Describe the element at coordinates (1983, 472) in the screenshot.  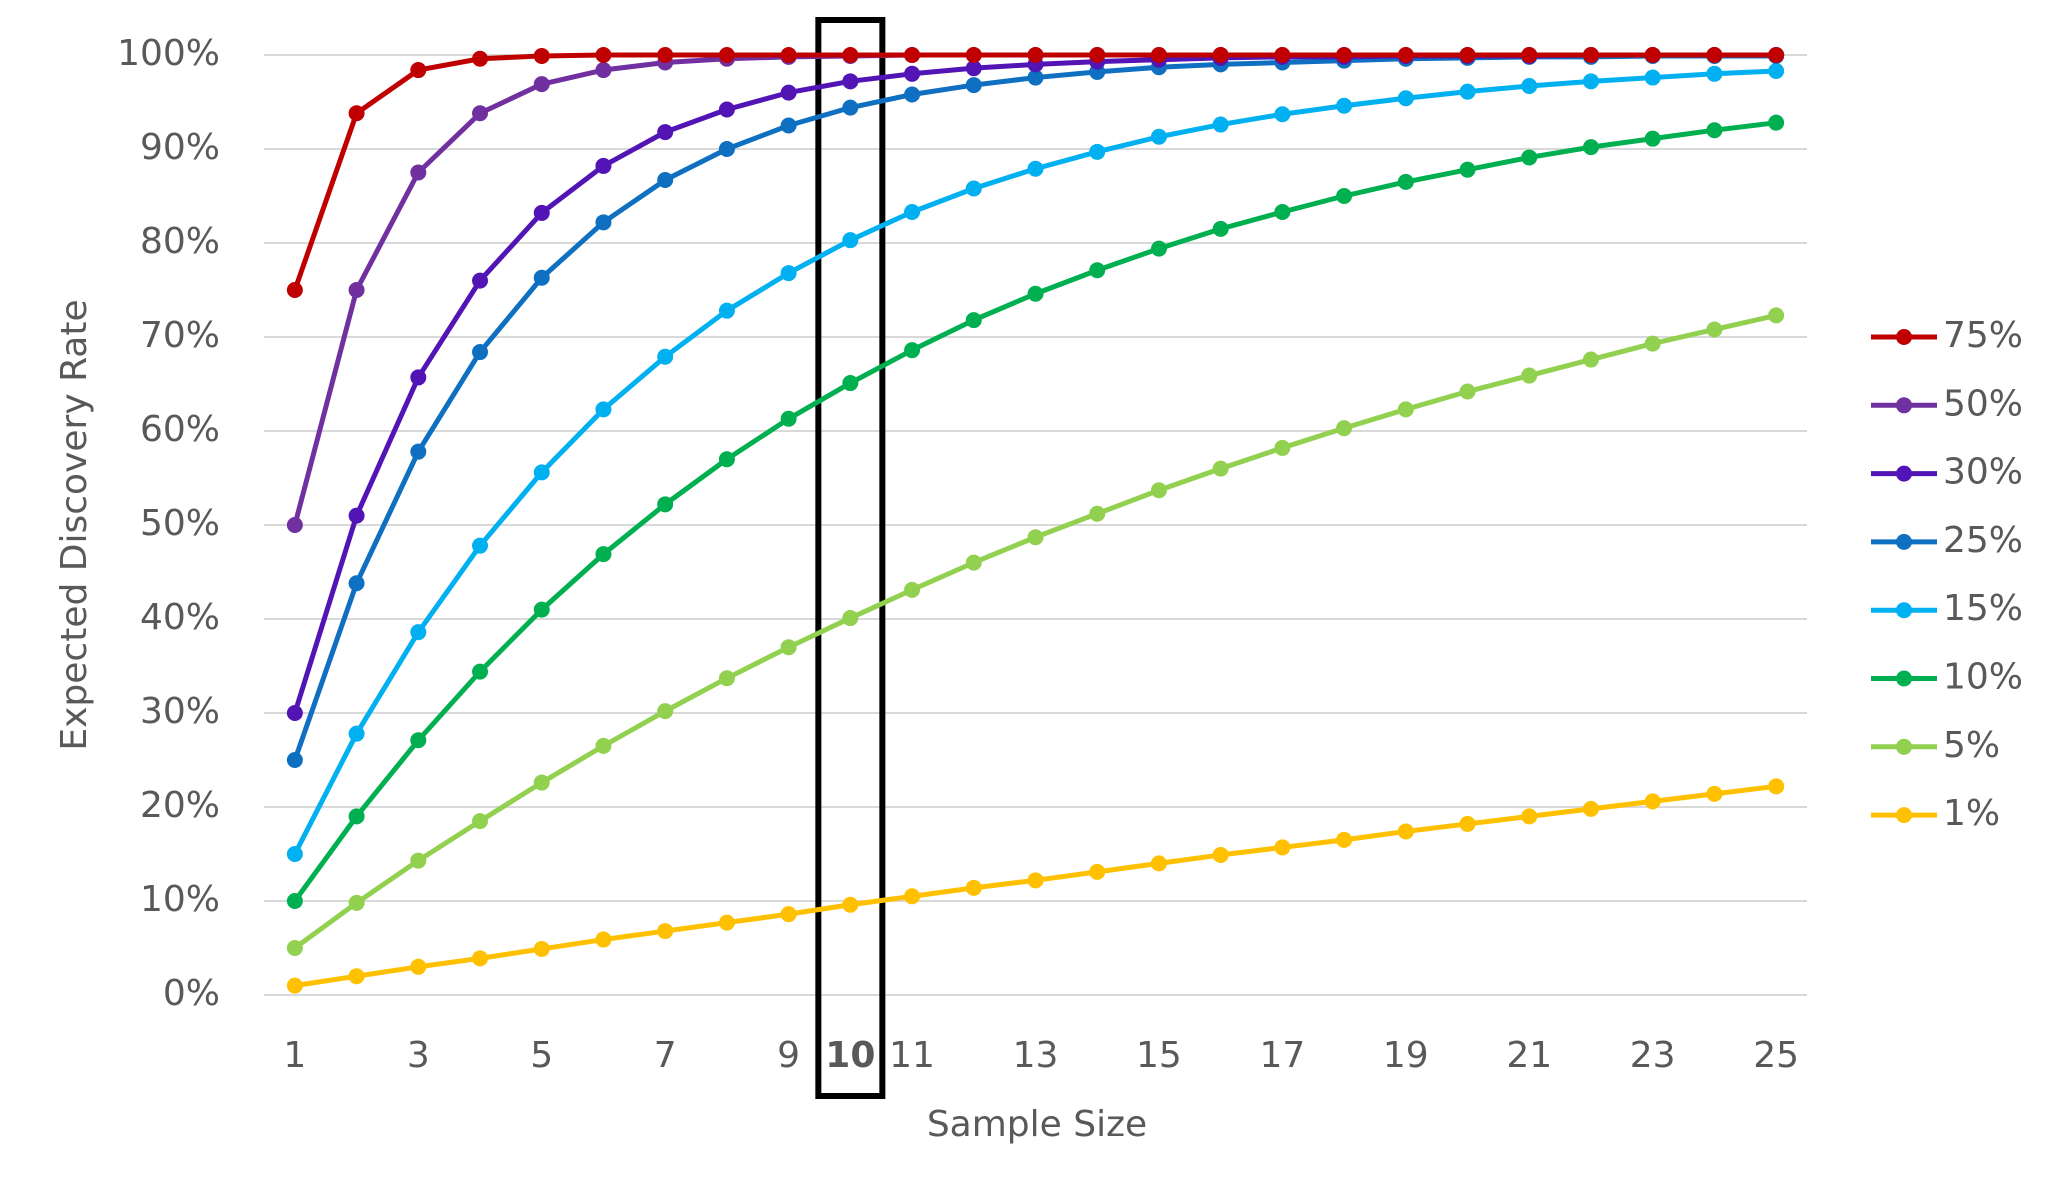
I see `legend-label: 30%` at that location.